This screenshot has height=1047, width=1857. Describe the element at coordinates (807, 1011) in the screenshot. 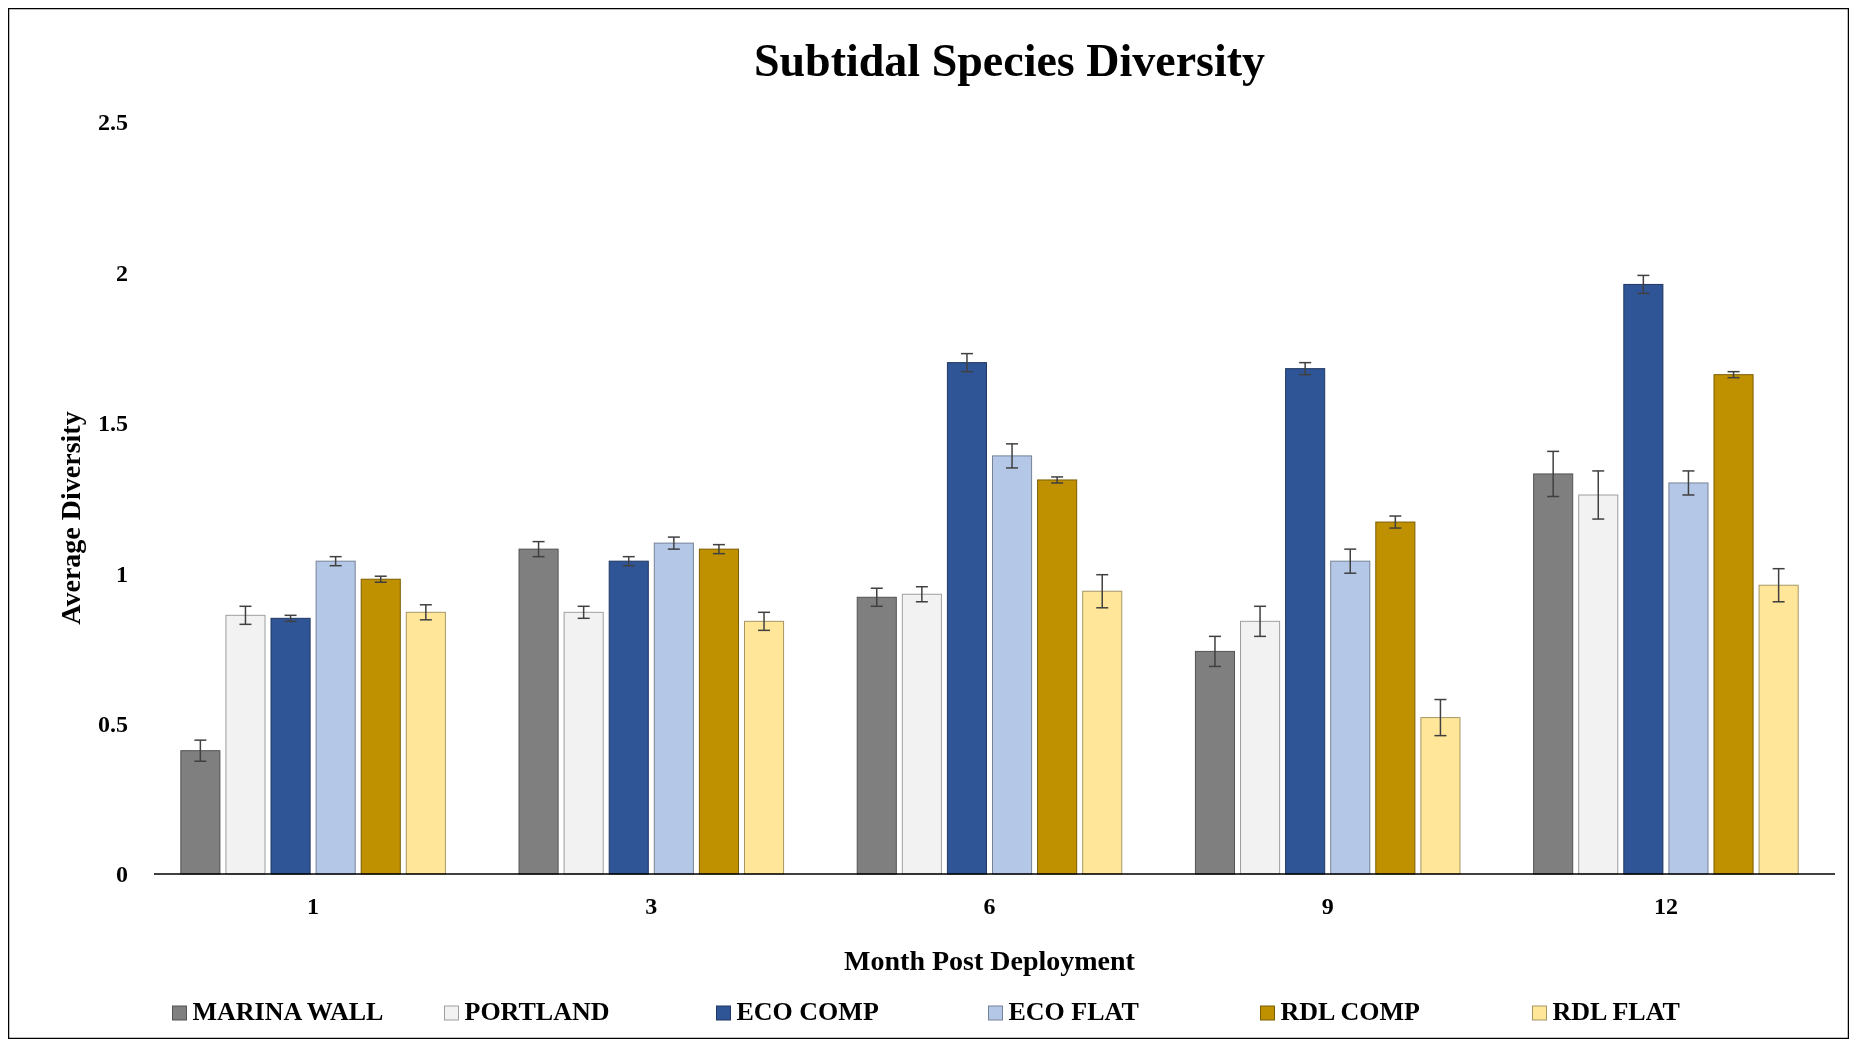

I see `legend-label: ECO COMP` at that location.